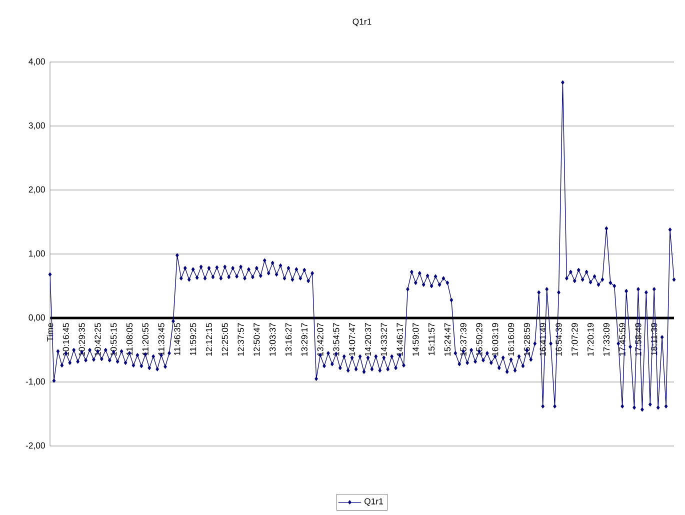  What do you see at coordinates (511, 339) in the screenshot?
I see `x-tick-label: 16:16:09` at bounding box center [511, 339].